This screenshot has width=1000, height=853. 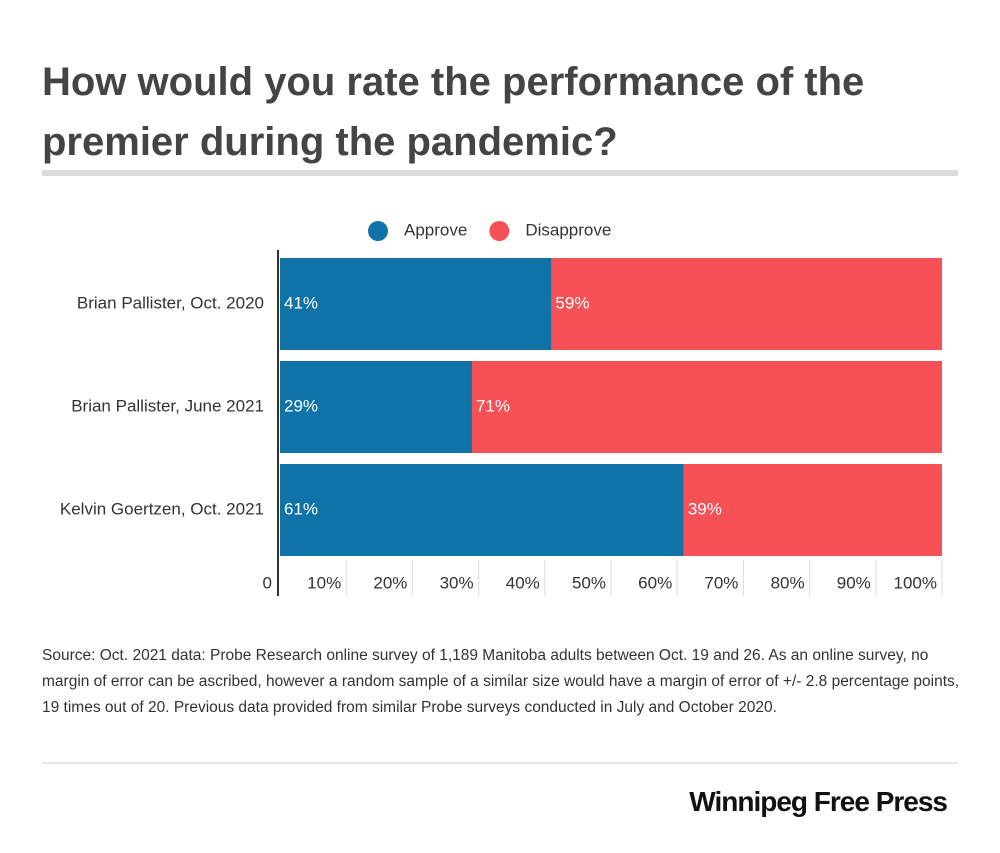 What do you see at coordinates (162, 508) in the screenshot?
I see `y-tick-label: Kelvin Goertzen, Oct. 2021` at bounding box center [162, 508].